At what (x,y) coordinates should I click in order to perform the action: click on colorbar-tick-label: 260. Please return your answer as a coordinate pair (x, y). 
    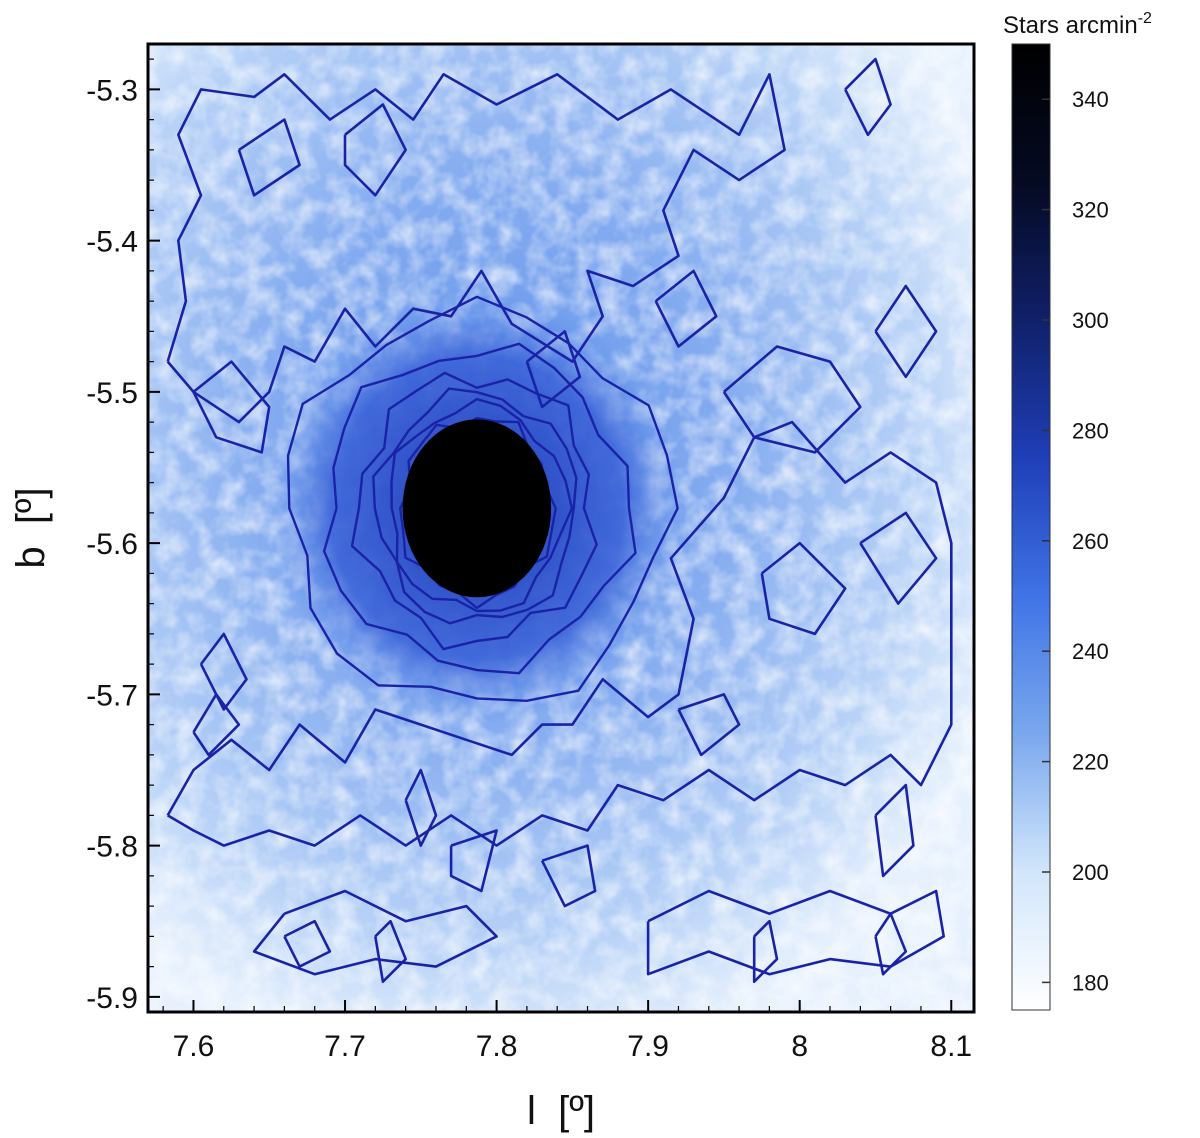
    Looking at the image, I should click on (1090, 541).